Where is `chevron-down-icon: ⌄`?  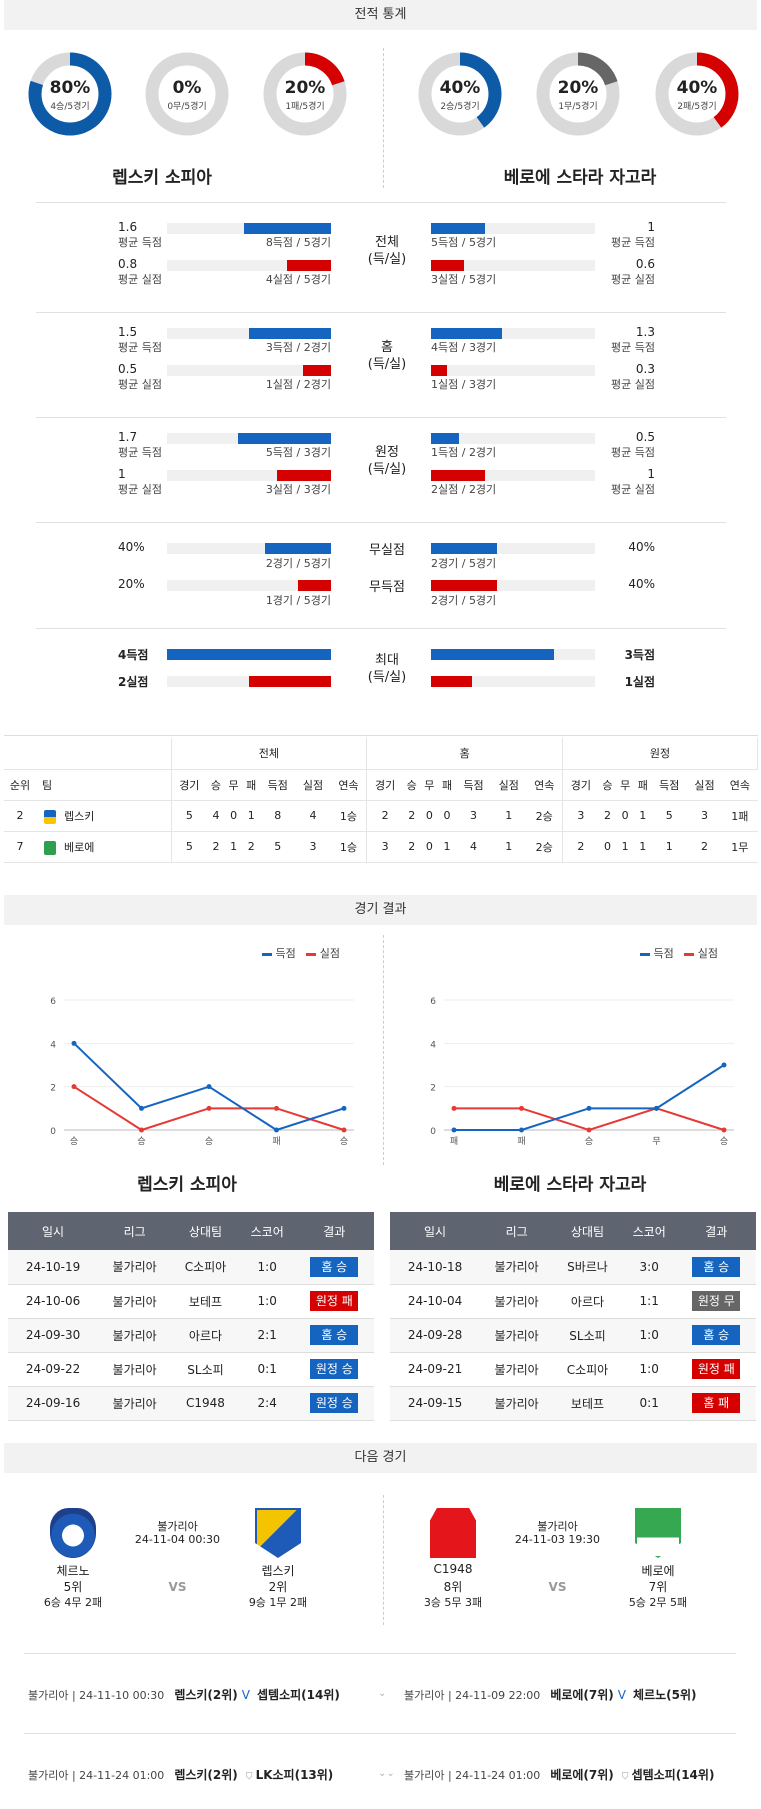 chevron-down-icon: ⌄ is located at coordinates (382, 1693).